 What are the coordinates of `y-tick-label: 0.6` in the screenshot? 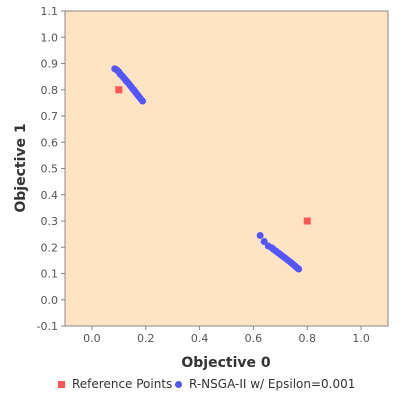 It's located at (50, 142).